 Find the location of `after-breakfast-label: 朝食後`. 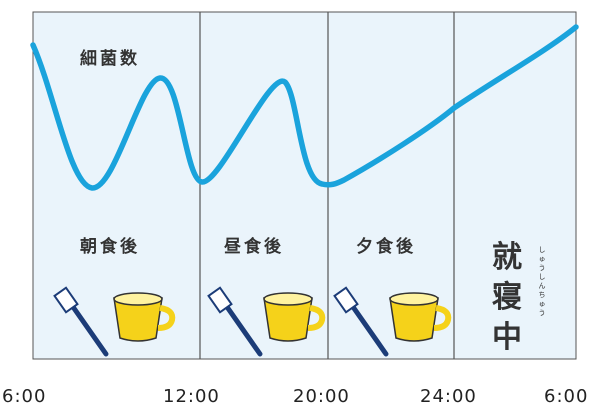

after-breakfast-label: 朝食後 is located at coordinates (110, 247).